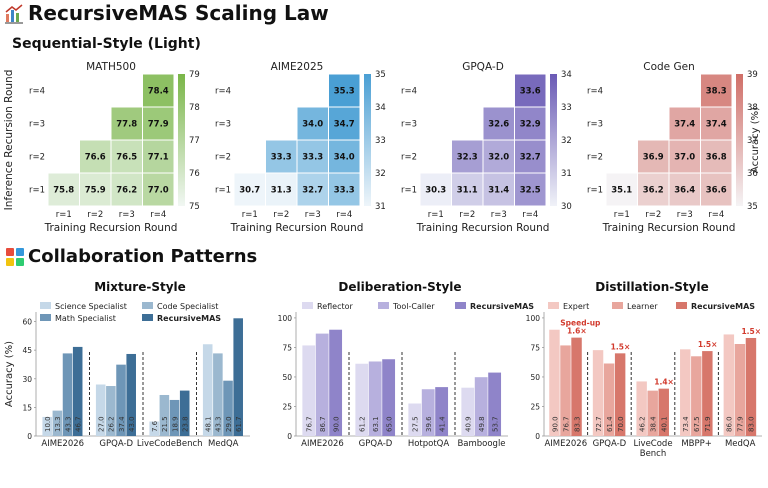 The height and width of the screenshot is (488, 768). What do you see at coordinates (642, 306) in the screenshot?
I see `legend-label: Learner` at bounding box center [642, 306].